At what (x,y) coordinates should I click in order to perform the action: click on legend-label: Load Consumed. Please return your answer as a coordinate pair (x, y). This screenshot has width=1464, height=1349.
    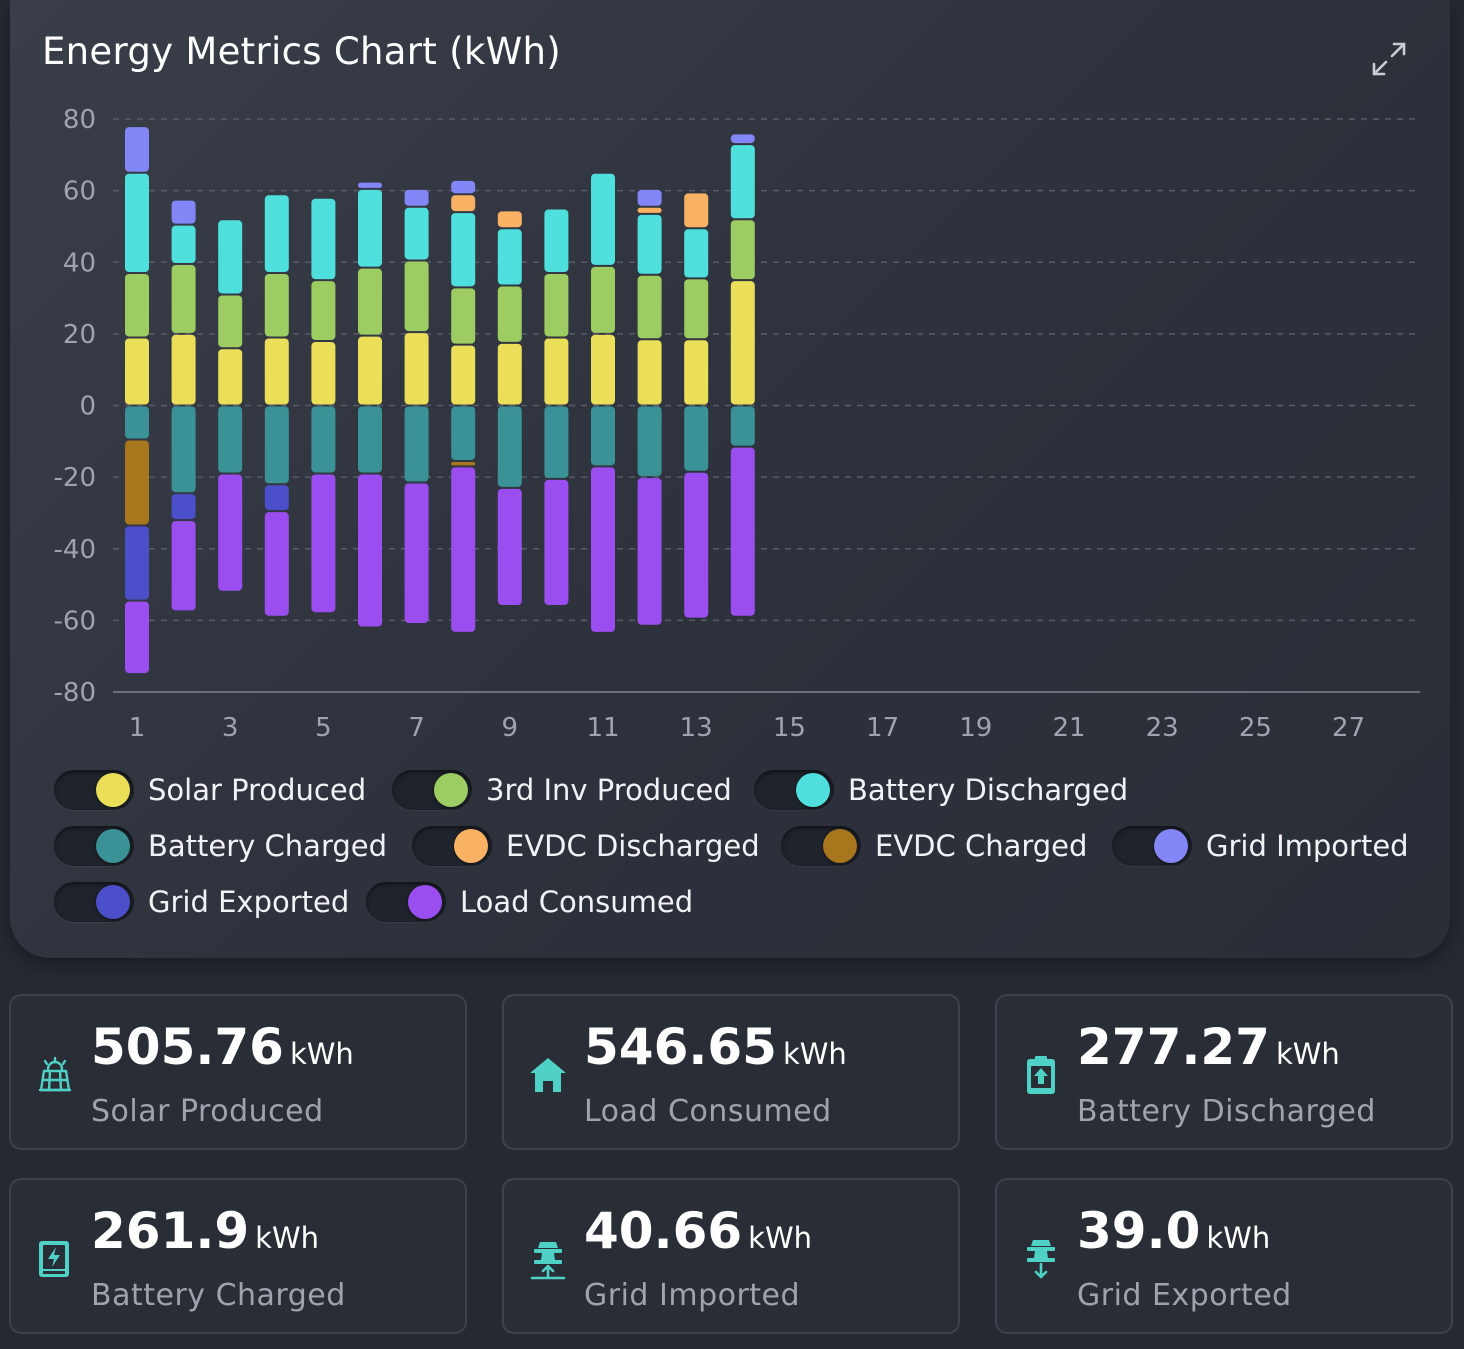
    Looking at the image, I should click on (577, 902).